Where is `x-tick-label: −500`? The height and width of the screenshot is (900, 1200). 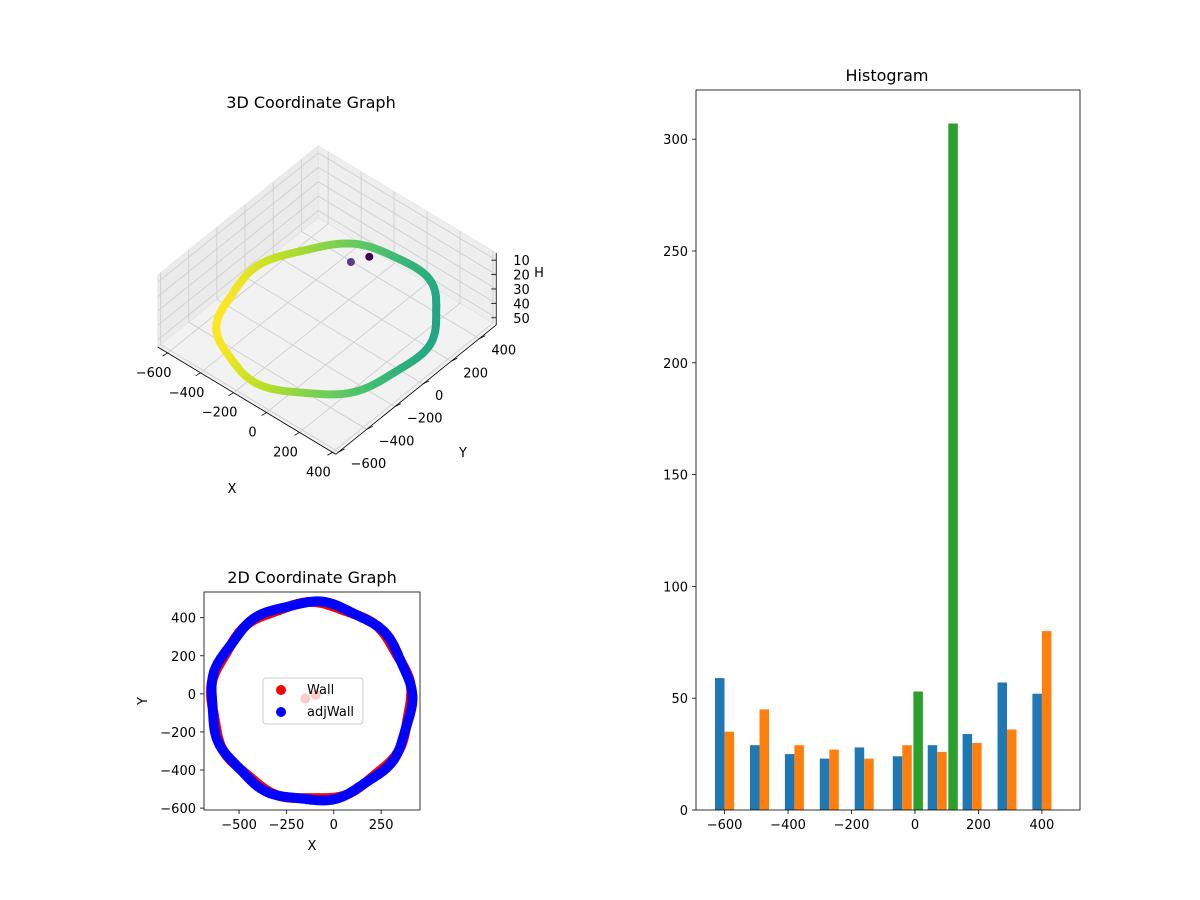 x-tick-label: −500 is located at coordinates (239, 825).